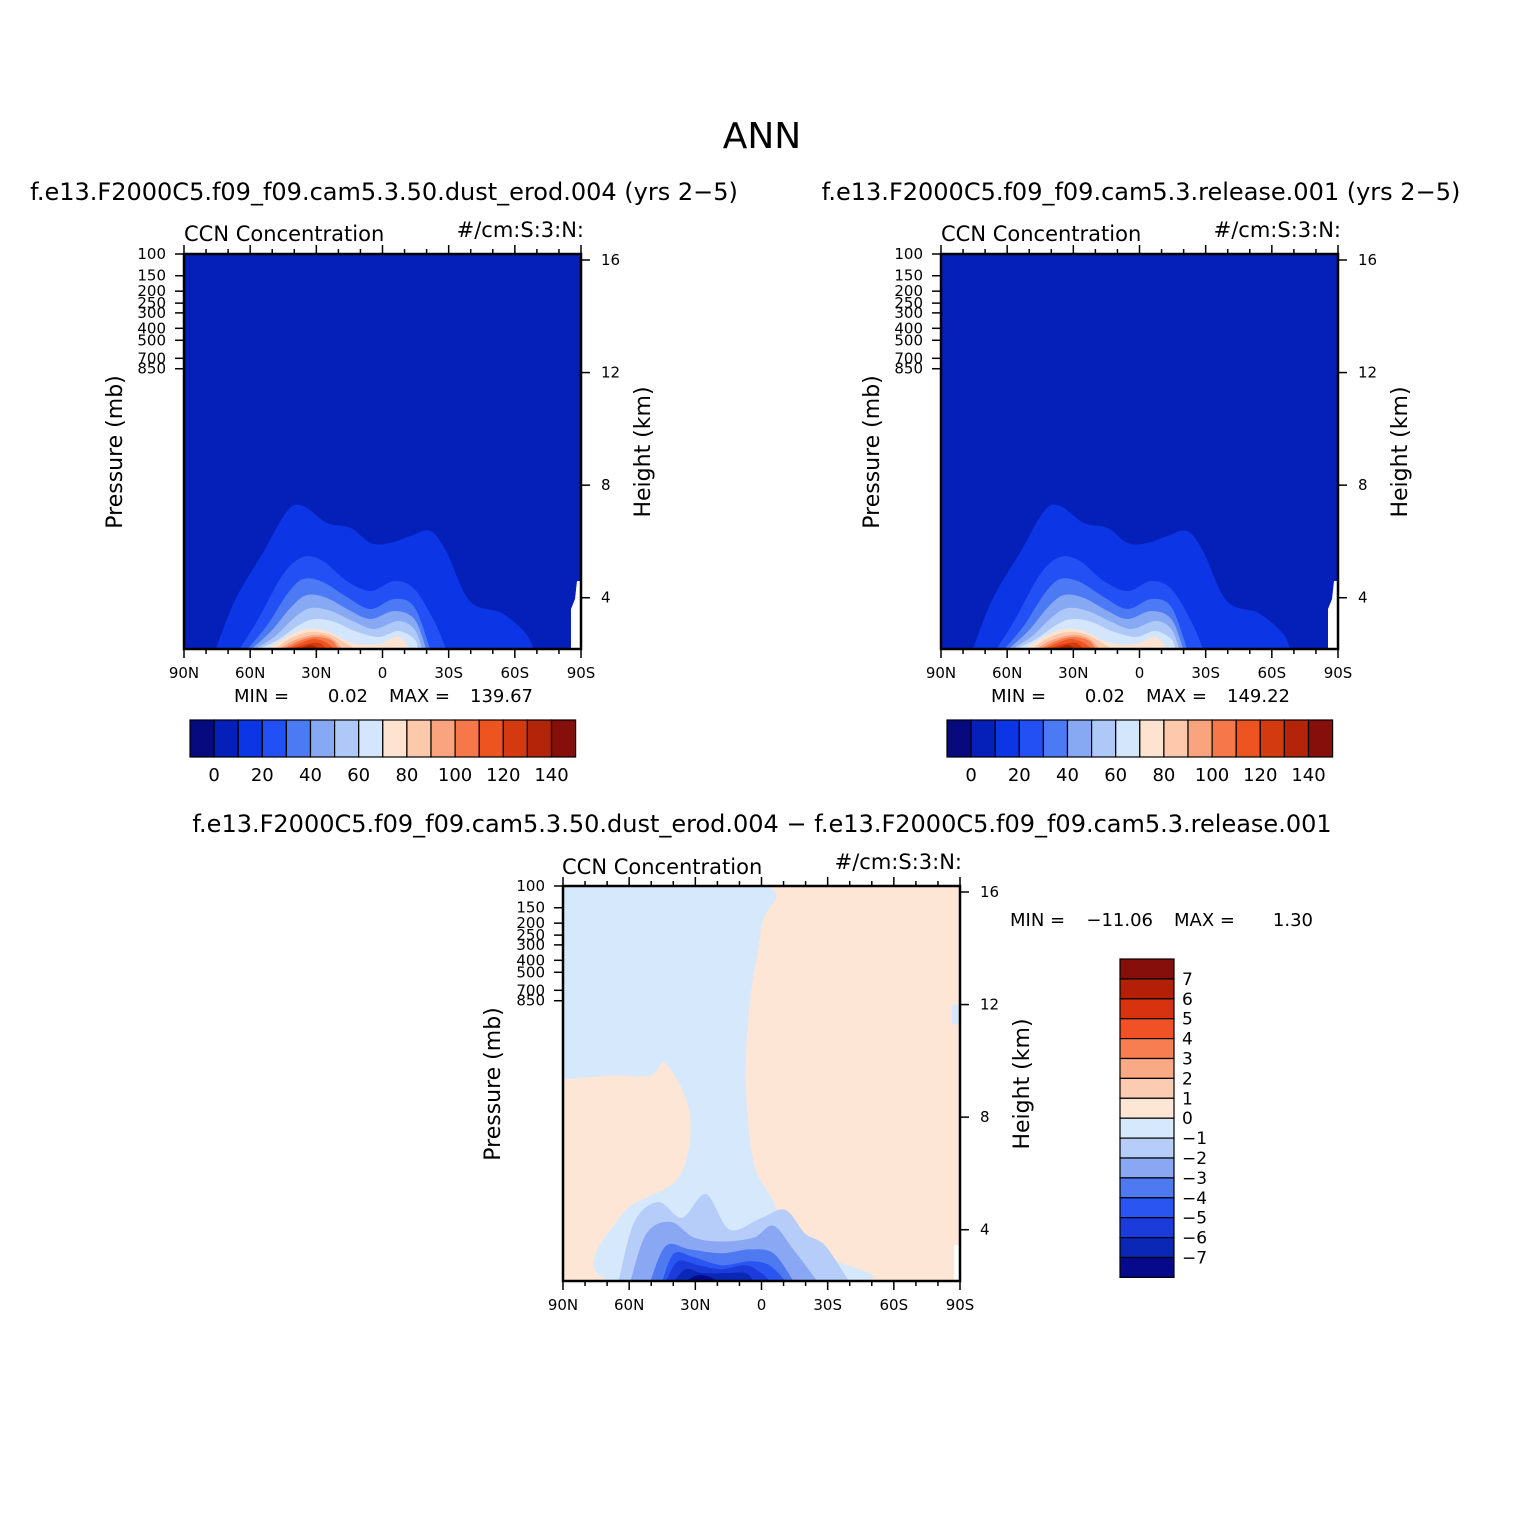 The image size is (1524, 1524). What do you see at coordinates (762, 136) in the screenshot?
I see `page-title: ANN` at bounding box center [762, 136].